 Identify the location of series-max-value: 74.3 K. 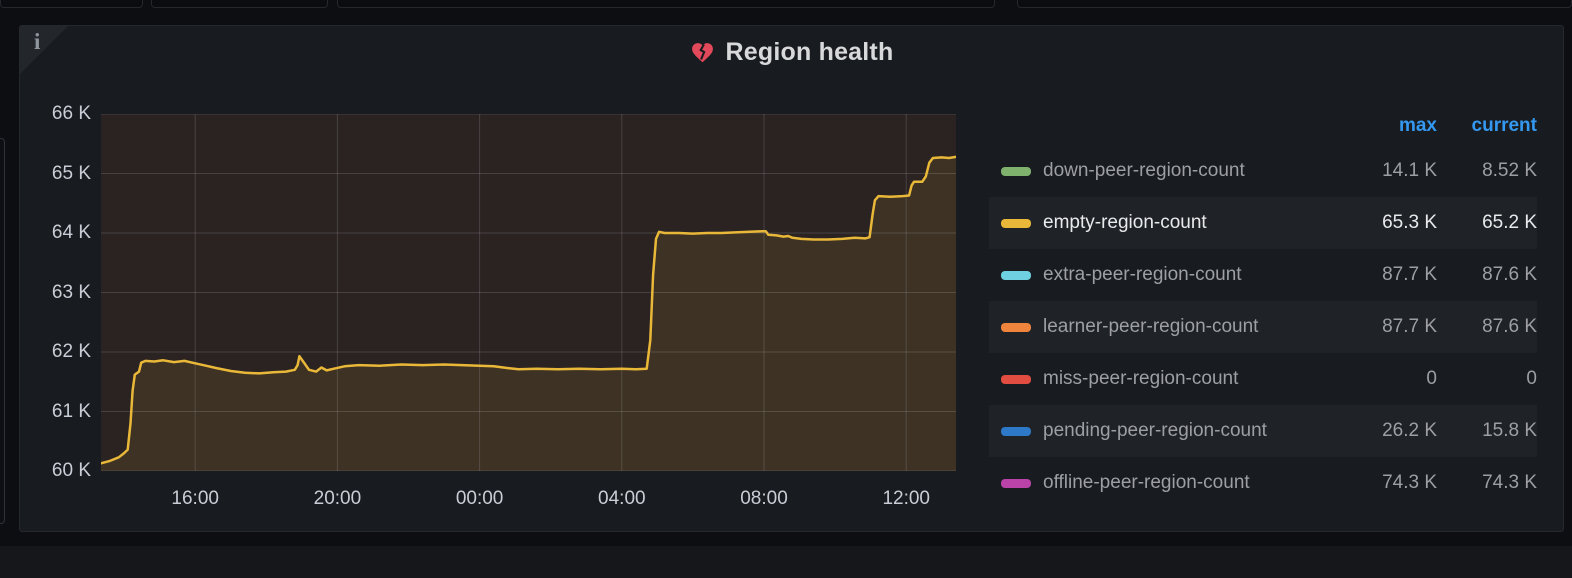
(1409, 482).